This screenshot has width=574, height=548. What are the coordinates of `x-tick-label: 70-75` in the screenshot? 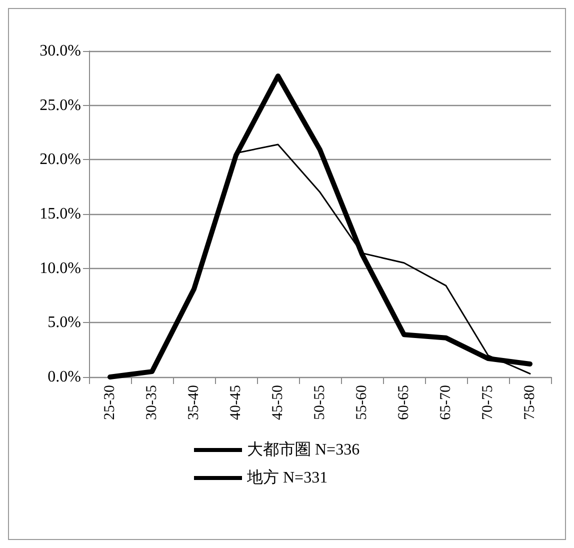 It's located at (488, 402).